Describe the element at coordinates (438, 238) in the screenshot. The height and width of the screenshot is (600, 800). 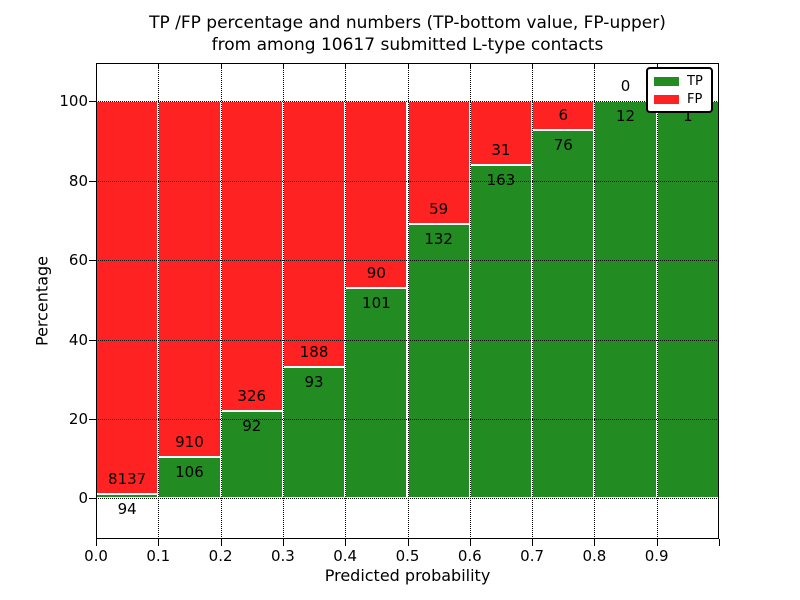
I see `tp-count-label: 132` at that location.